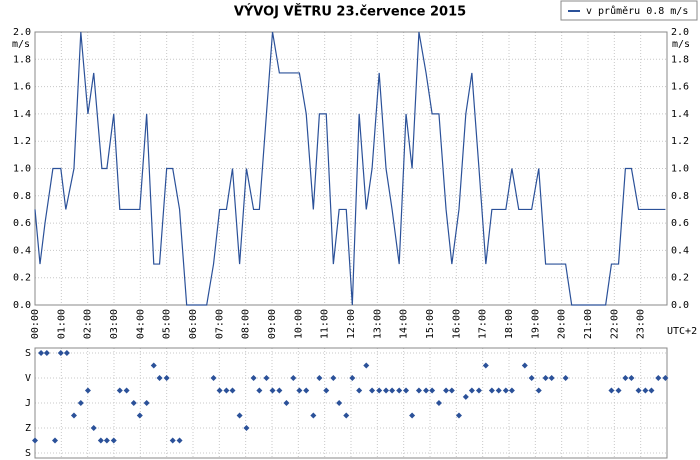 Image resolution: width=700 pixels, height=460 pixels. I want to click on x-tick-label: 23:00, so click(641, 324).